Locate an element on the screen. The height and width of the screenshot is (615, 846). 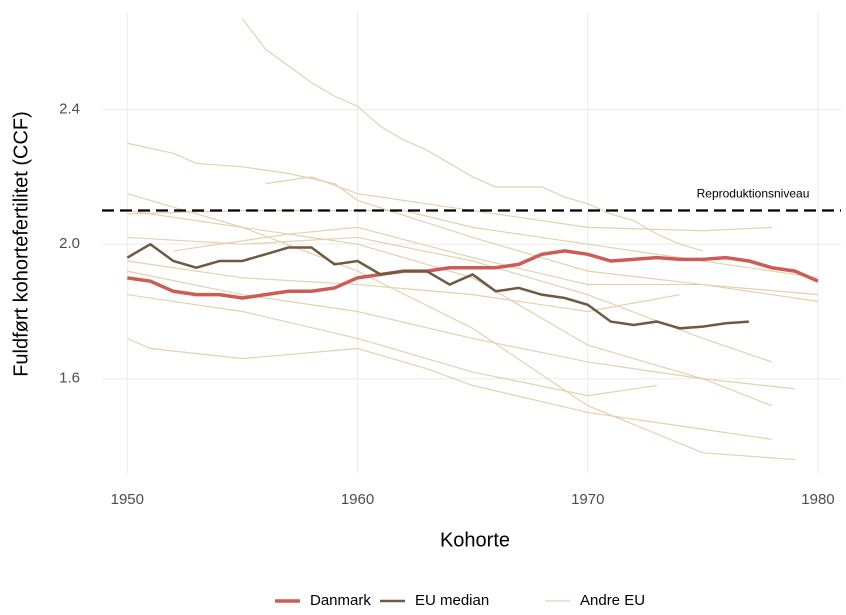
legend-label: Danmark is located at coordinates (340, 600).